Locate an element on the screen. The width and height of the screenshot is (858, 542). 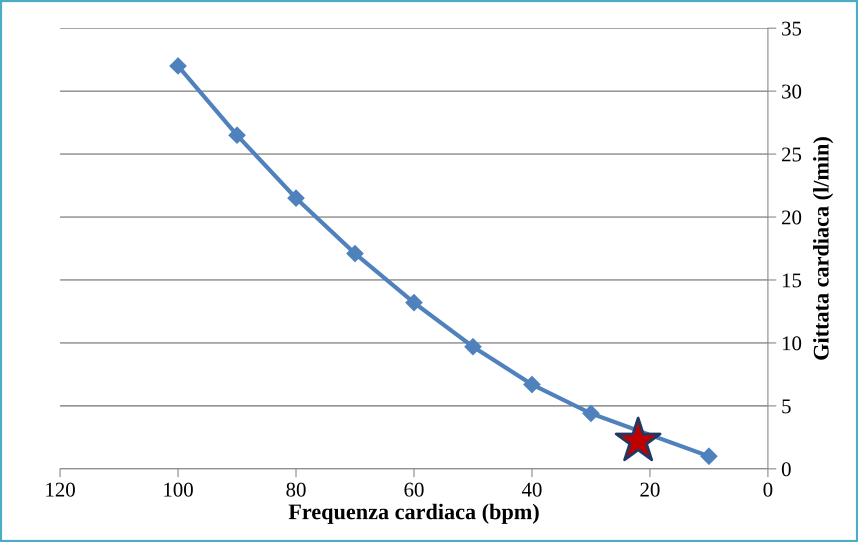
x-tick-label: 0 is located at coordinates (767, 489).